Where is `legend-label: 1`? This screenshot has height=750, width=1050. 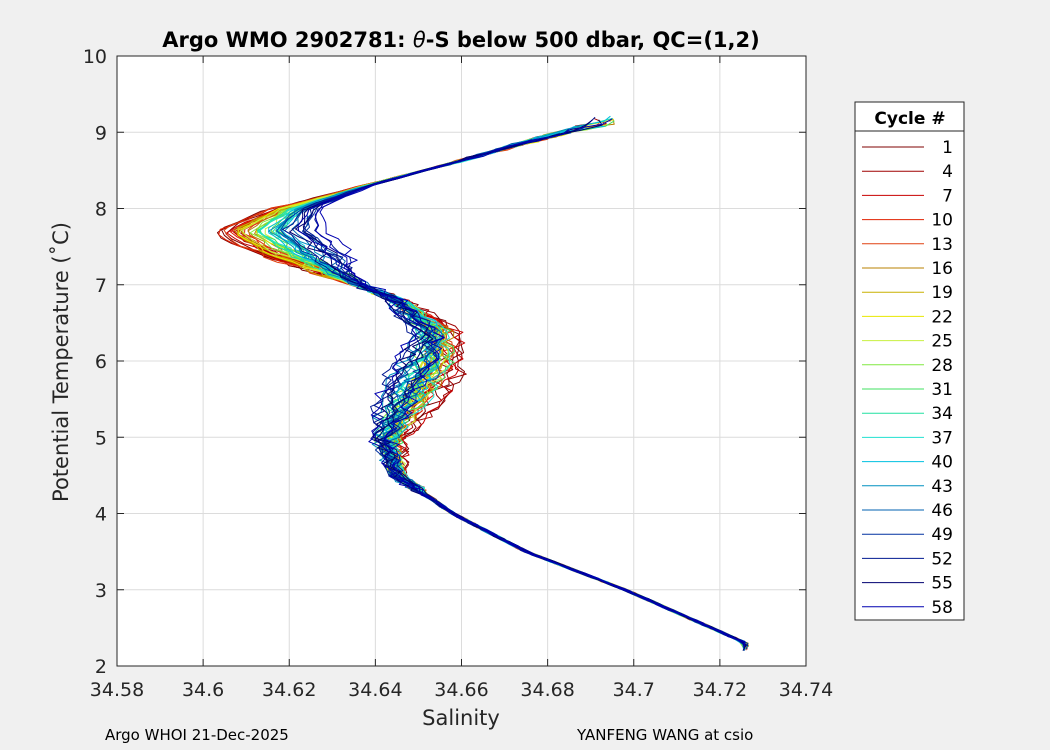
legend-label: 1 is located at coordinates (947, 148).